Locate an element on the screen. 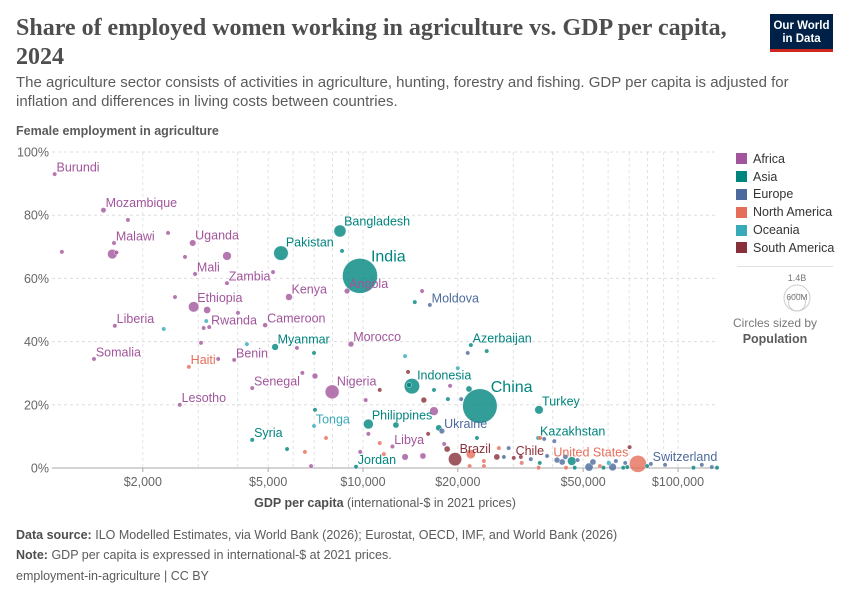  point-kenya is located at coordinates (289, 297).